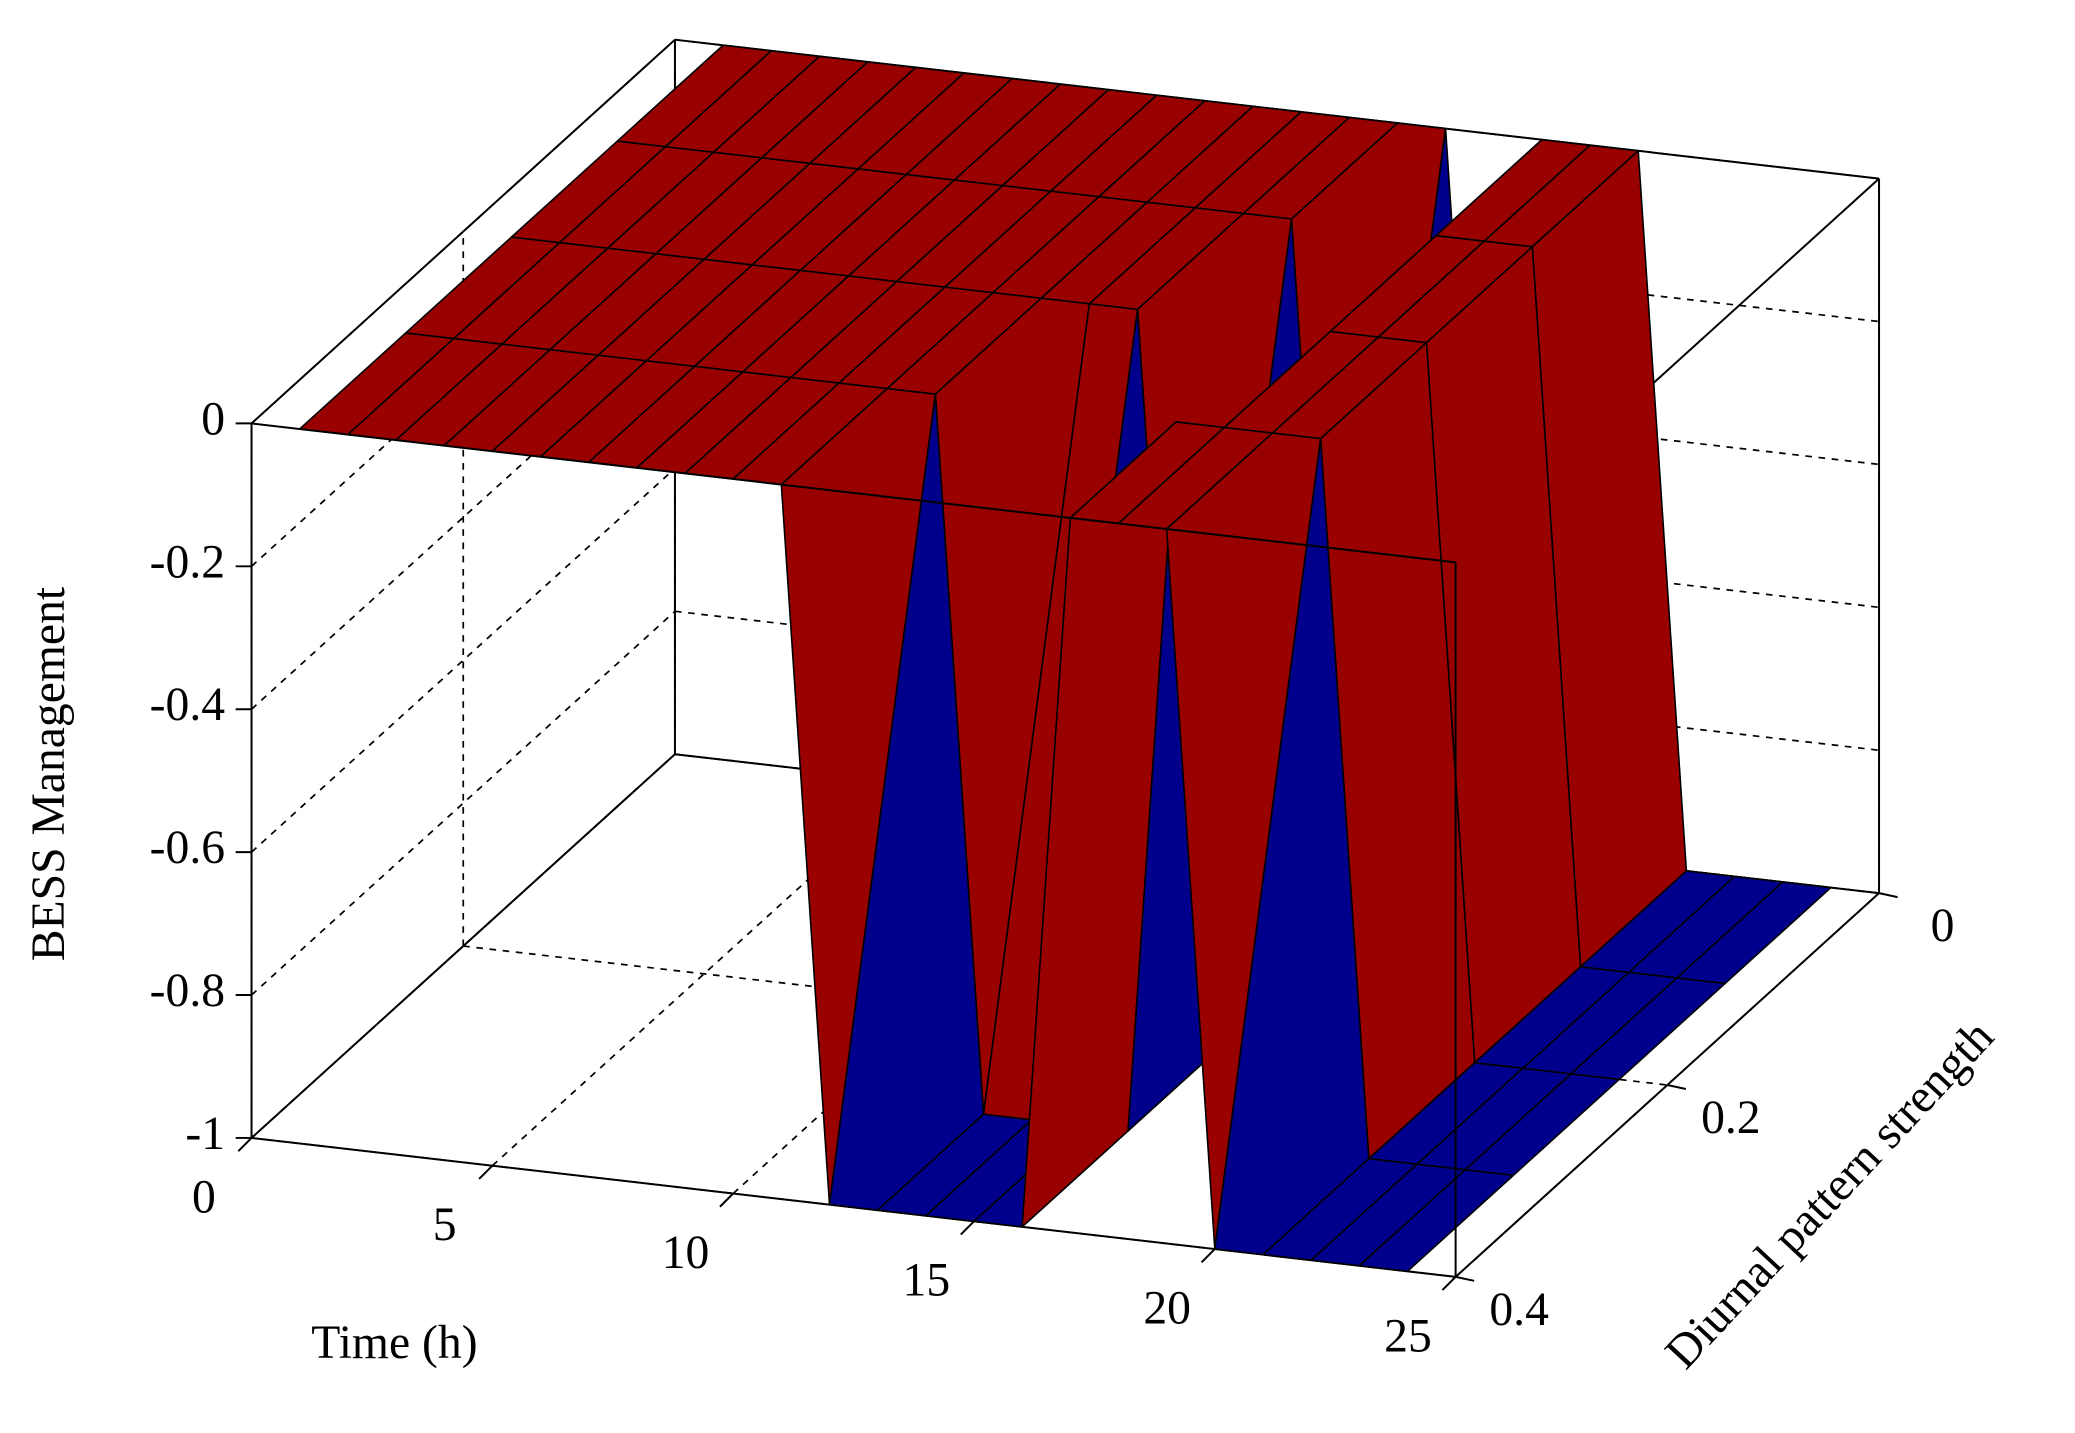  Describe the element at coordinates (445, 1225) in the screenshot. I see `x-tick-label: 5` at that location.